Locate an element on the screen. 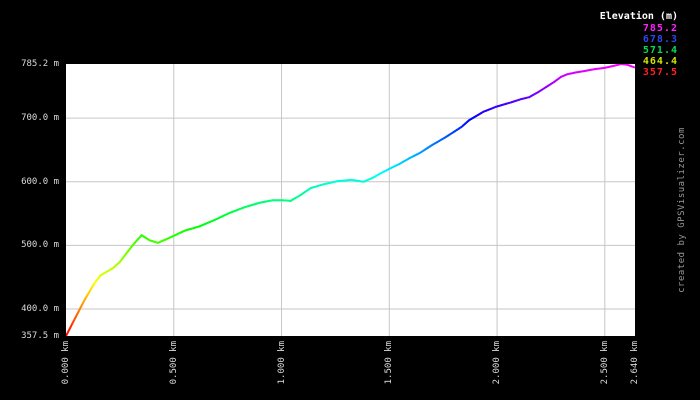  x-axis-tick-label: 2.000 km is located at coordinates (497, 363).